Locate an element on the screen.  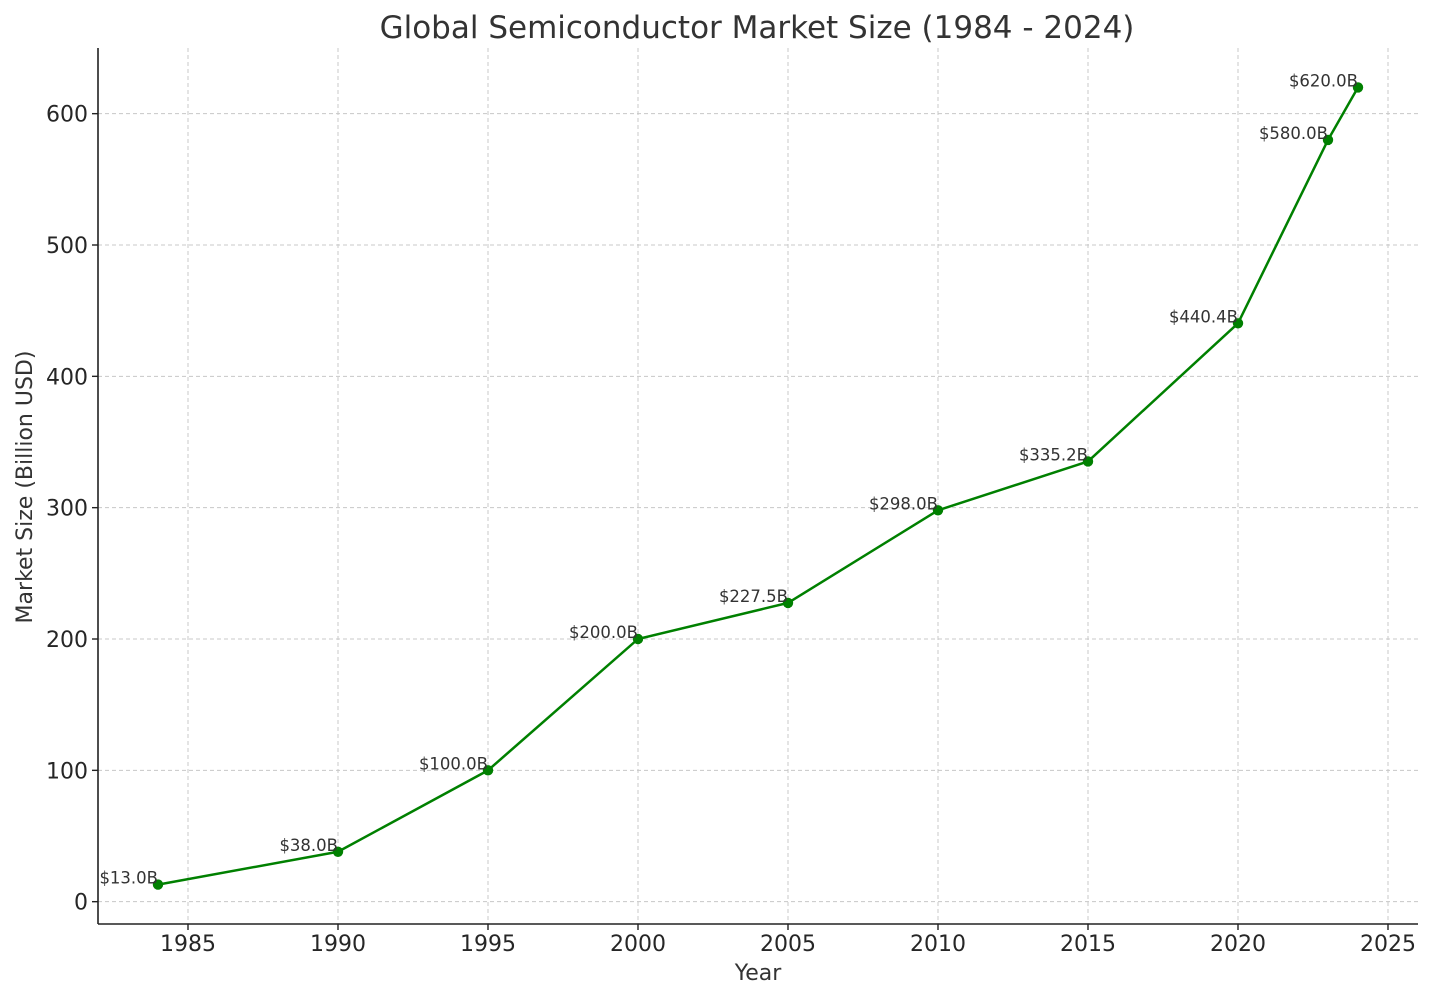
data-point-2010 is located at coordinates (938, 510).